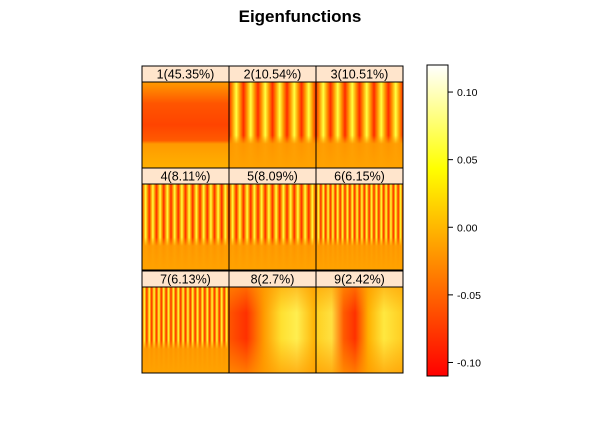 The image size is (600, 429). I want to click on panel-label-7: 7(6.13%), so click(185, 280).